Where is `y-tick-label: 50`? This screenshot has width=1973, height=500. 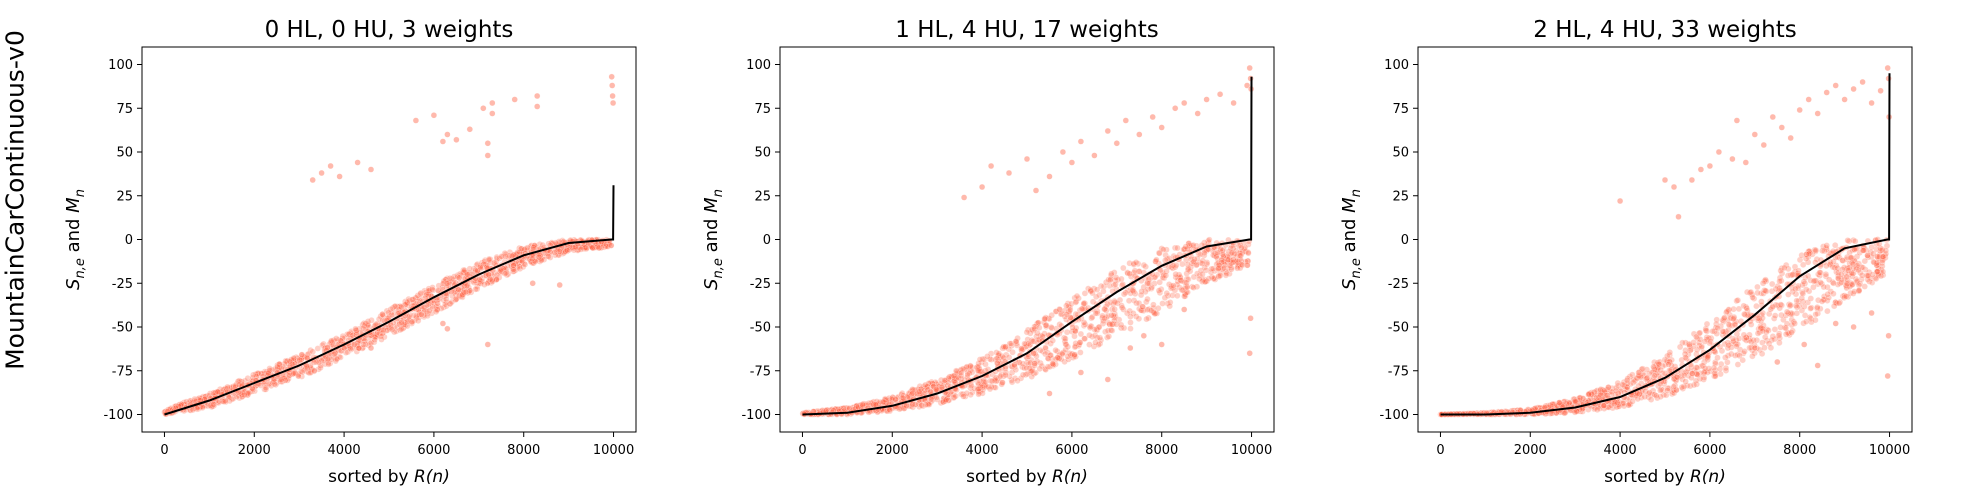 y-tick-label: 50 is located at coordinates (762, 153).